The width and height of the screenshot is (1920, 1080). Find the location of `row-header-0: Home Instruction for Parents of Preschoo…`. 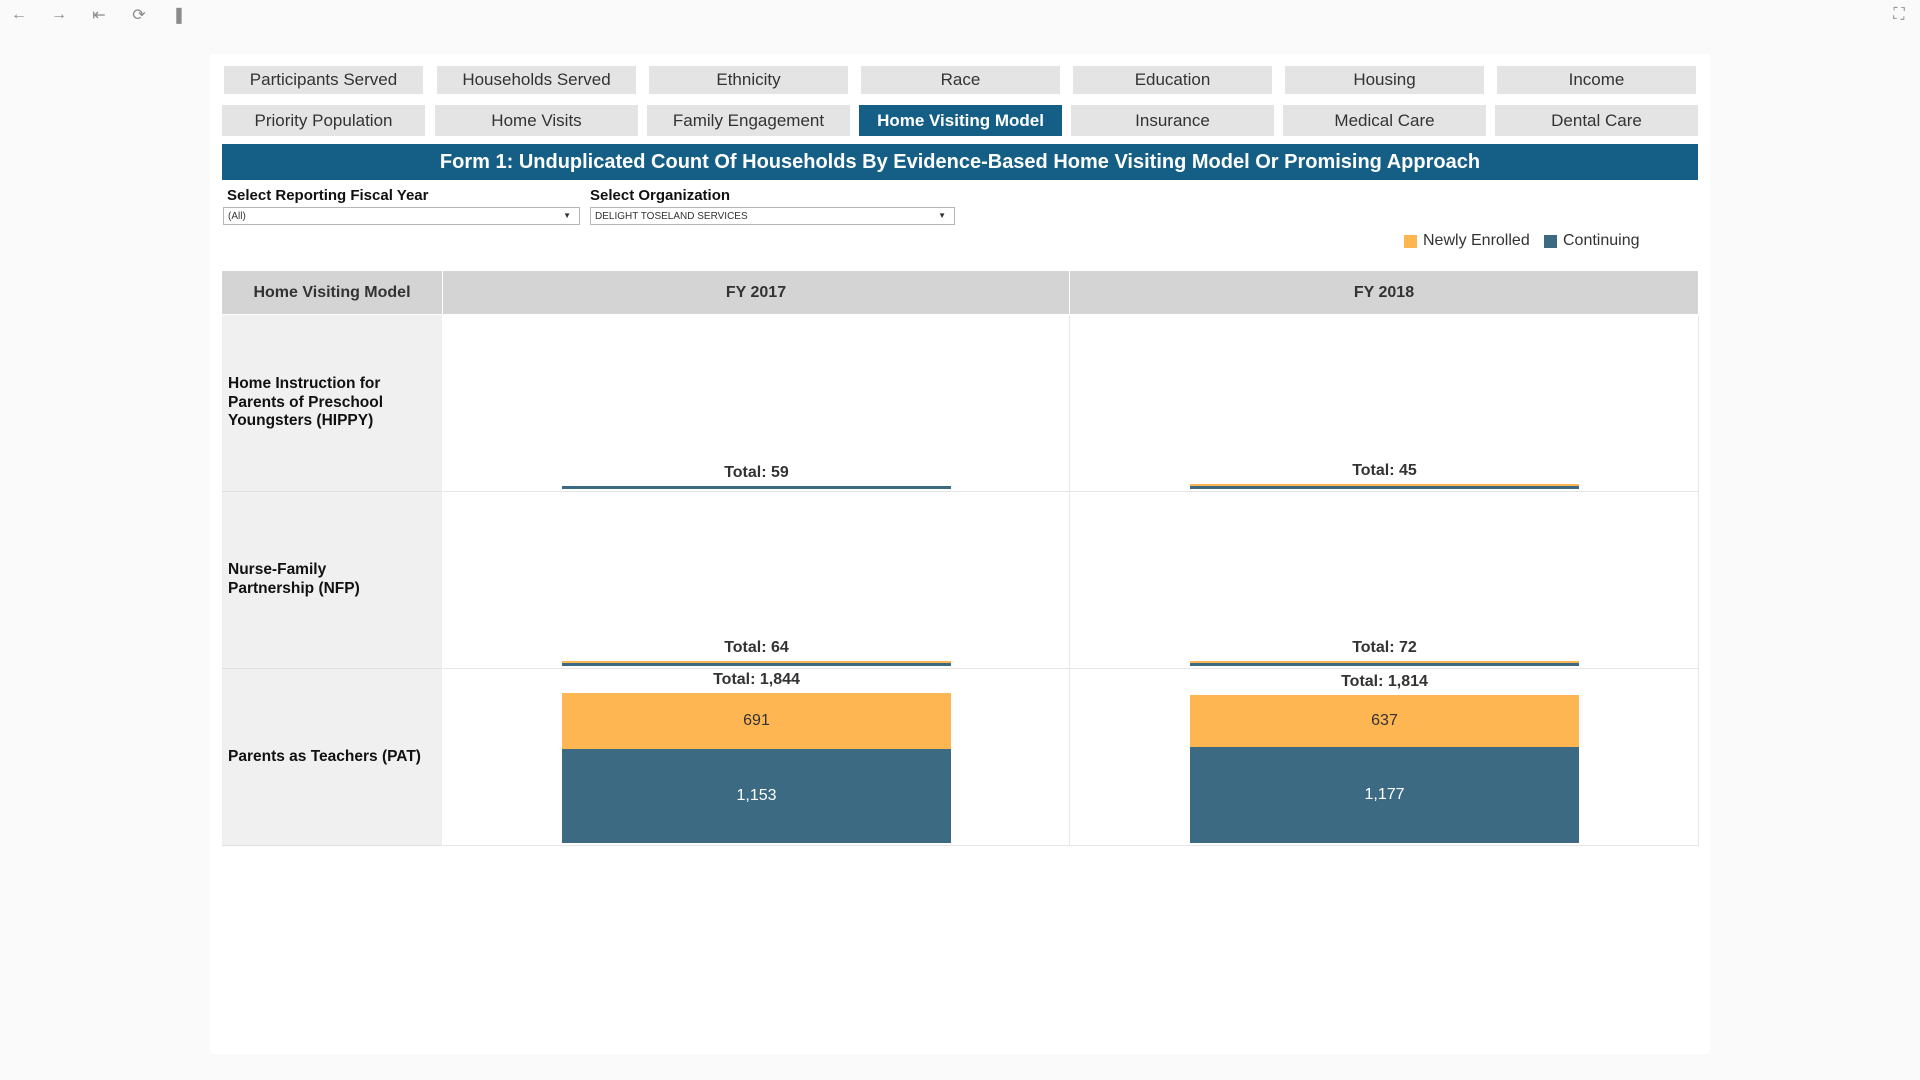

row-header-0: Home Instruction for Parents of Preschoo… is located at coordinates (332, 403).